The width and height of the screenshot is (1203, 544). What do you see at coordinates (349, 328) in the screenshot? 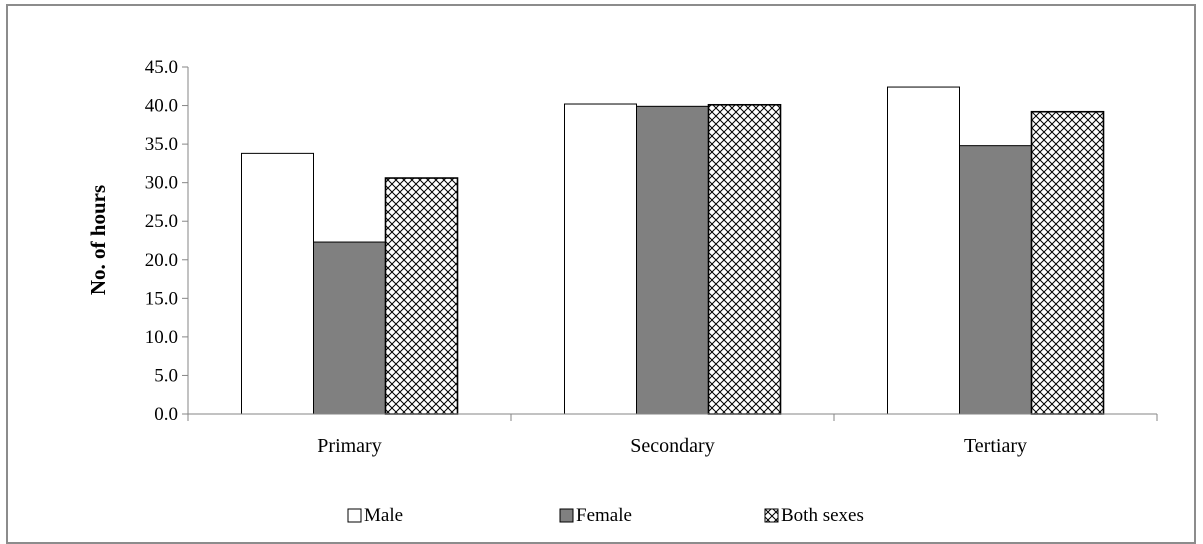
I see `bar-female-primary` at bounding box center [349, 328].